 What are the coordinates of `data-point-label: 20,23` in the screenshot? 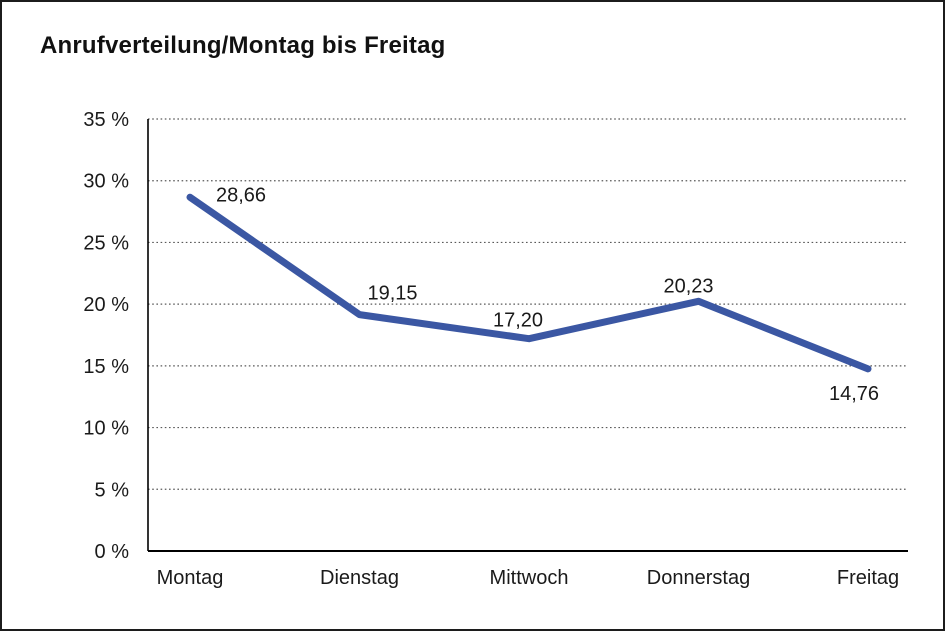 It's located at (688, 286).